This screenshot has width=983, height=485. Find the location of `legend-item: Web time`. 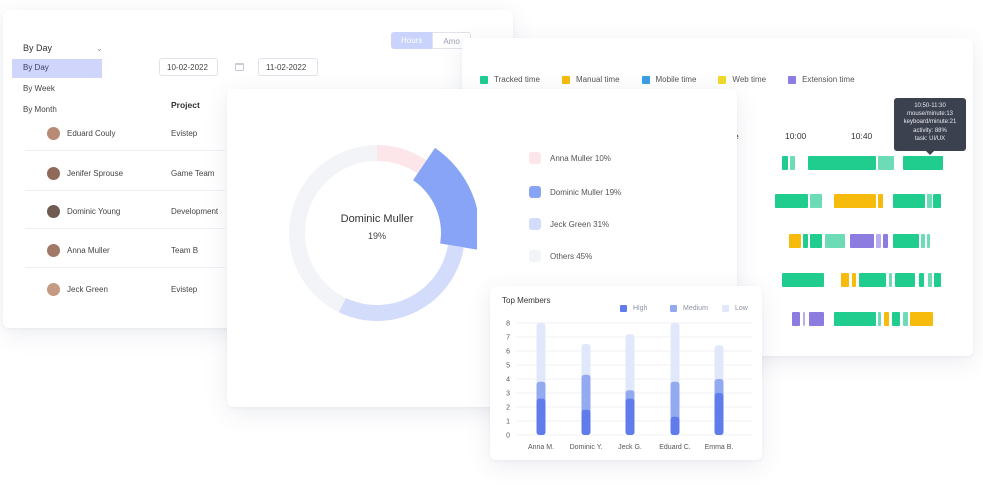

legend-item: Web time is located at coordinates (742, 79).